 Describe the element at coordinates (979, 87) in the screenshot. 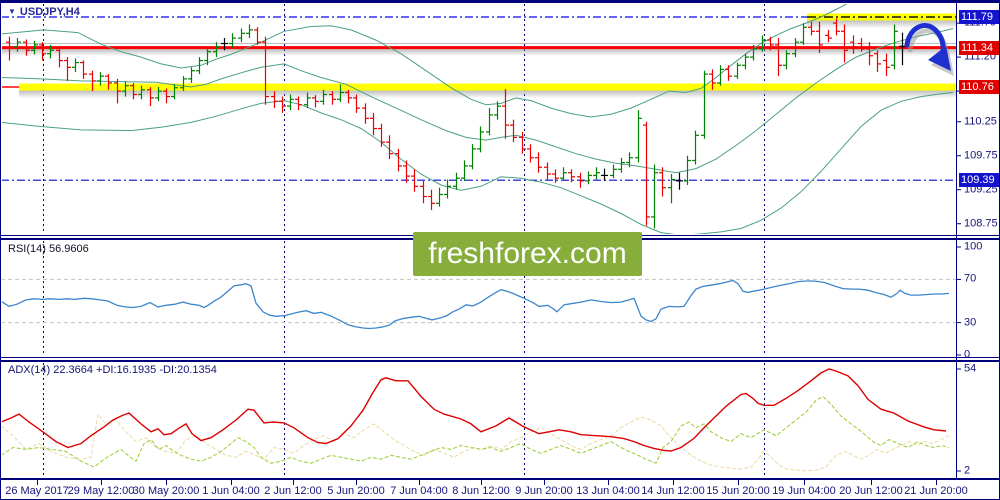

I see `price-badge: 110.76` at that location.